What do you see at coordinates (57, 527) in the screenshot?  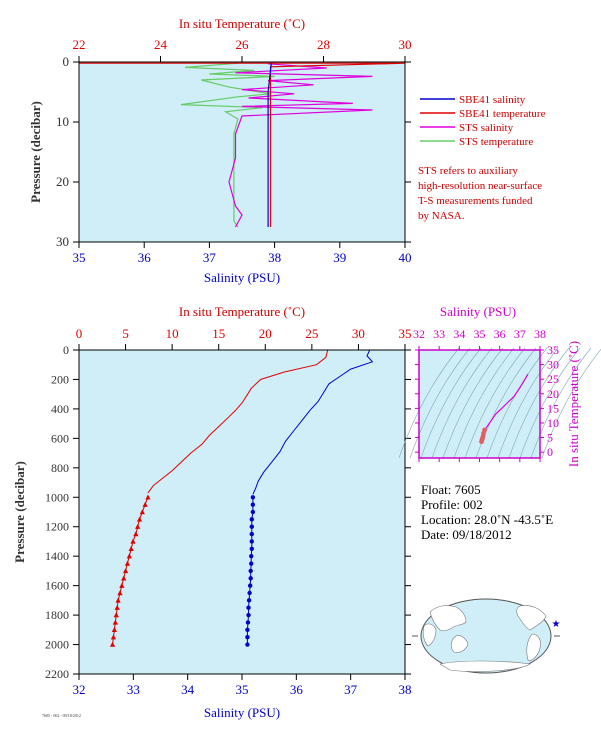 I see `pressure-tick-label: 1200` at bounding box center [57, 527].